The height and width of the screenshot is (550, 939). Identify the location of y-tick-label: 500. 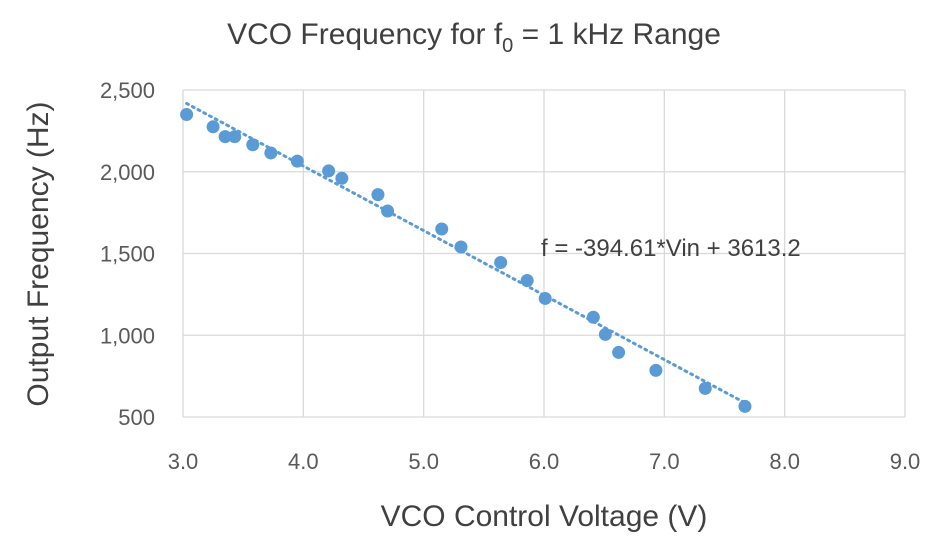
(136, 417).